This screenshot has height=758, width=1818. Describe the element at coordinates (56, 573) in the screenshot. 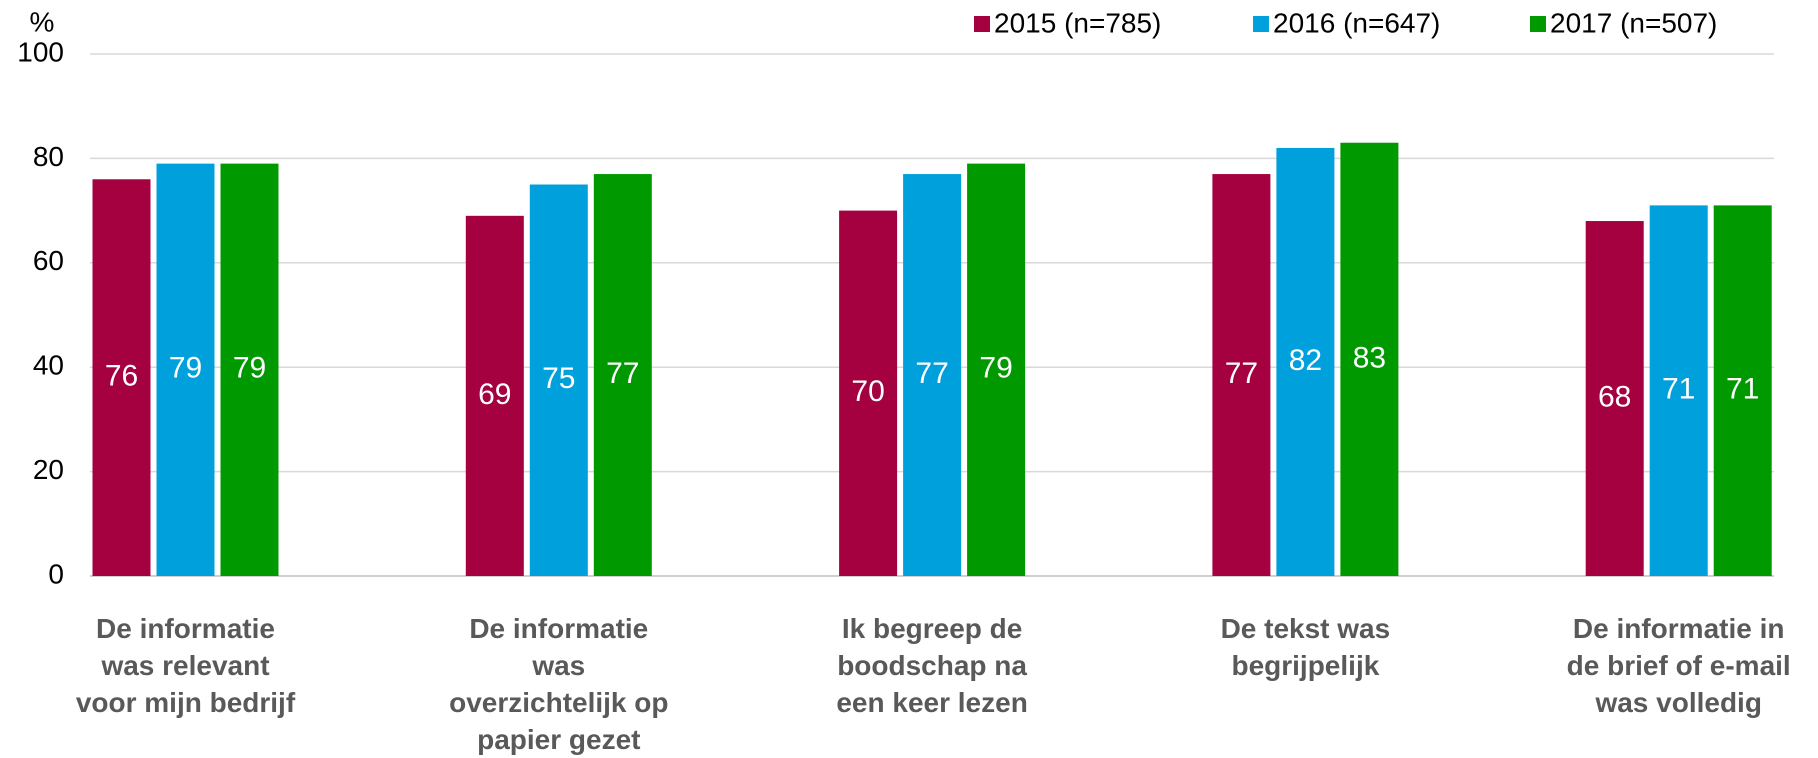

I see `y-tick-label: 0` at that location.